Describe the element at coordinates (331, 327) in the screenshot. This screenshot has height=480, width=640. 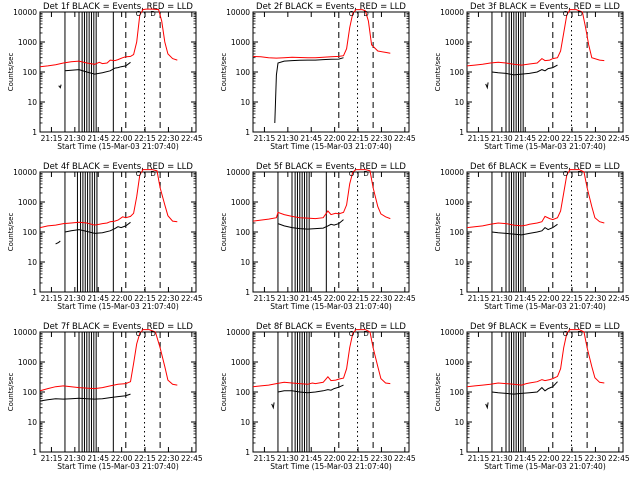
I see `panel-title: Det 8f BLACK = Events, RED = LLD` at that location.